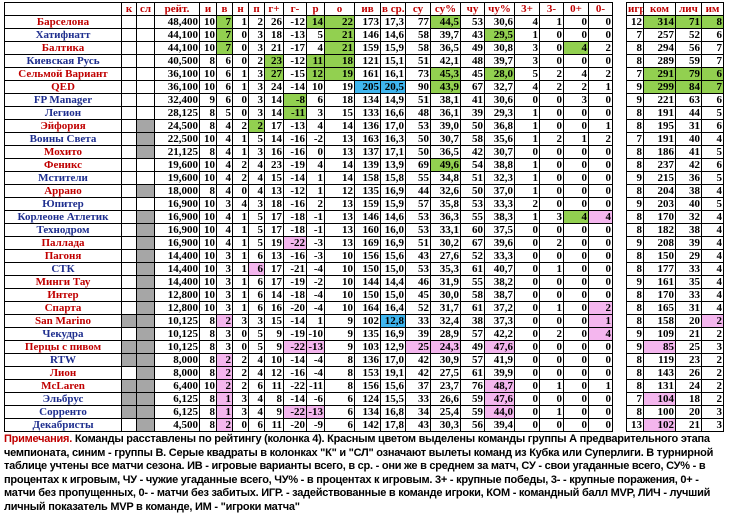 This screenshot has width=730, height=515. I want to click on cell: 20, so click(688, 412).